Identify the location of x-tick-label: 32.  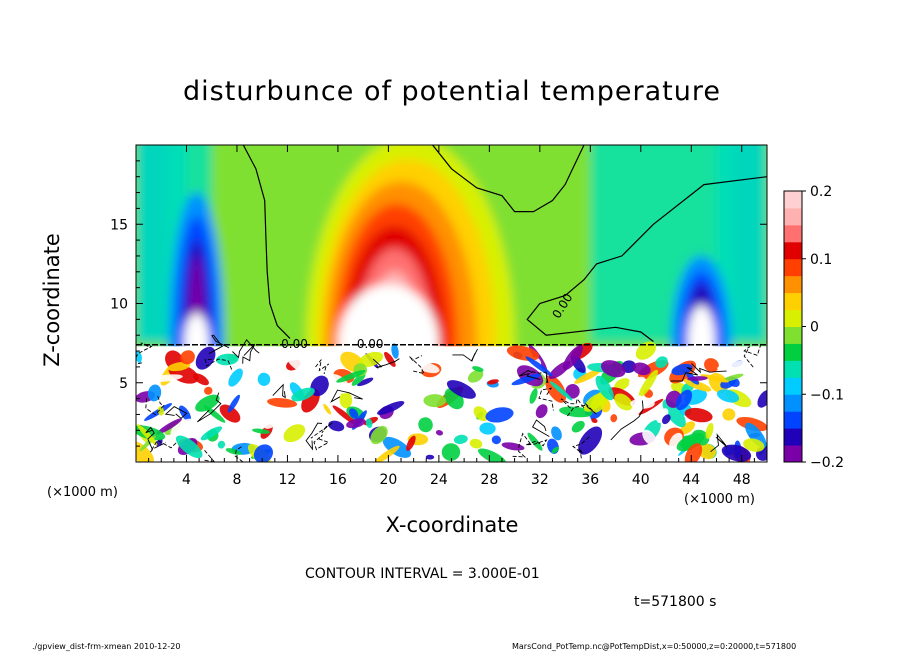
(540, 480).